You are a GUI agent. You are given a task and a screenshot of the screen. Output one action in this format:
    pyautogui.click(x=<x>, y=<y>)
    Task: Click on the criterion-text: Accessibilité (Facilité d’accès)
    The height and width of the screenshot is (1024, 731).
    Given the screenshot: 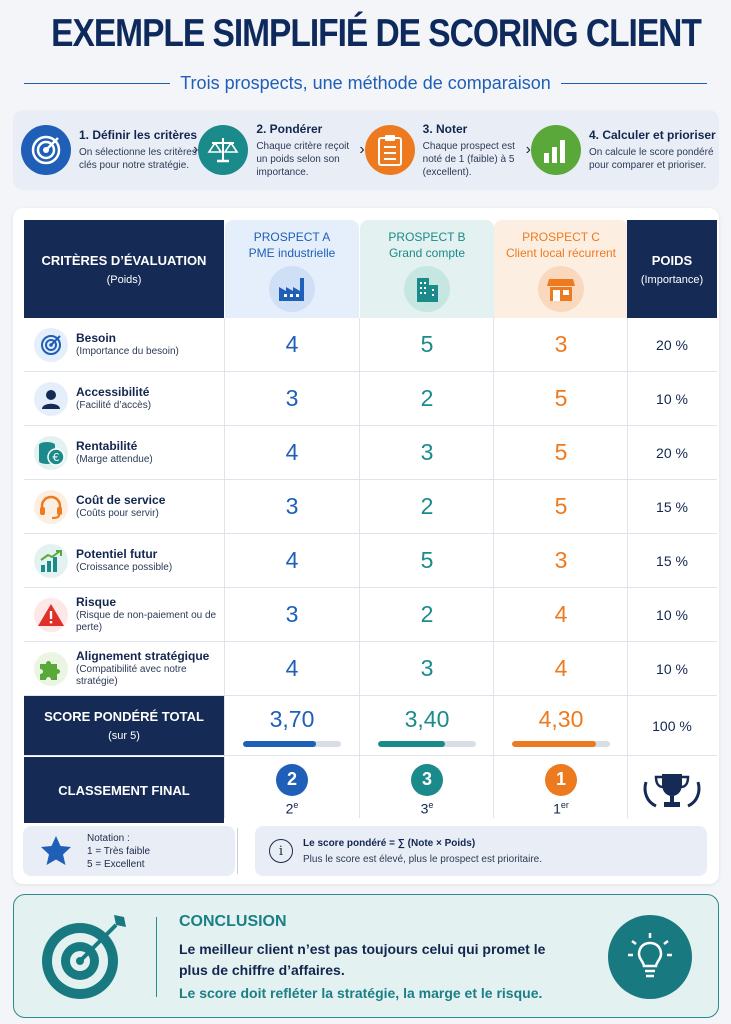 What is the action you would take?
    pyautogui.click(x=113, y=398)
    